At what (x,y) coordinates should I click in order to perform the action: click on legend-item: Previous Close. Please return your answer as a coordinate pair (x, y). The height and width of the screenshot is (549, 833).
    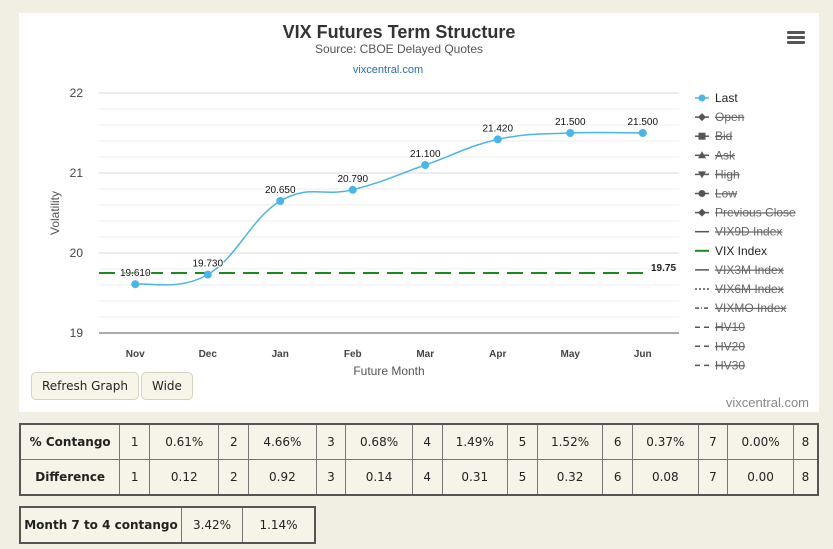
    Looking at the image, I should click on (745, 213).